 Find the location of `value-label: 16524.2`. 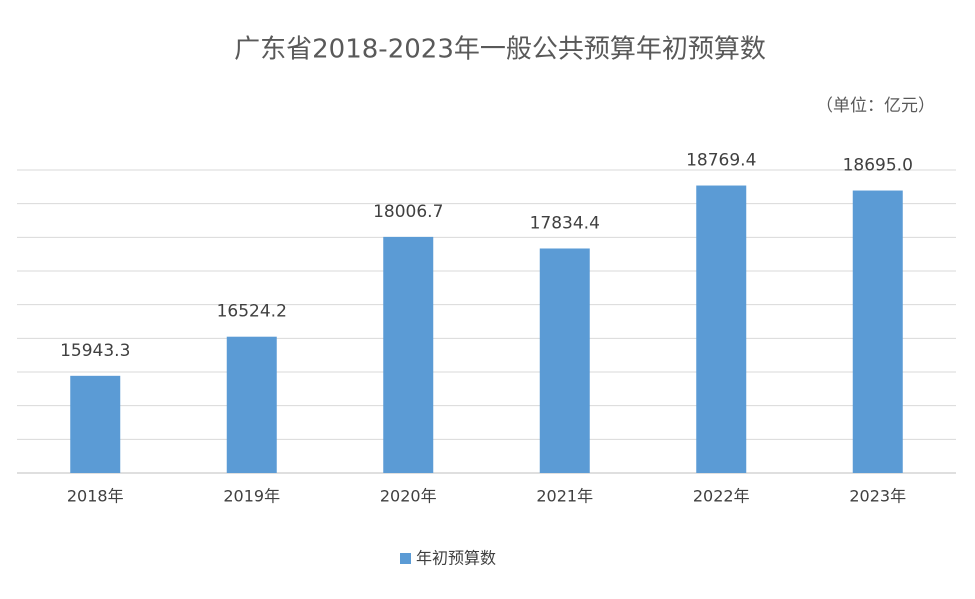

value-label: 16524.2 is located at coordinates (252, 312).